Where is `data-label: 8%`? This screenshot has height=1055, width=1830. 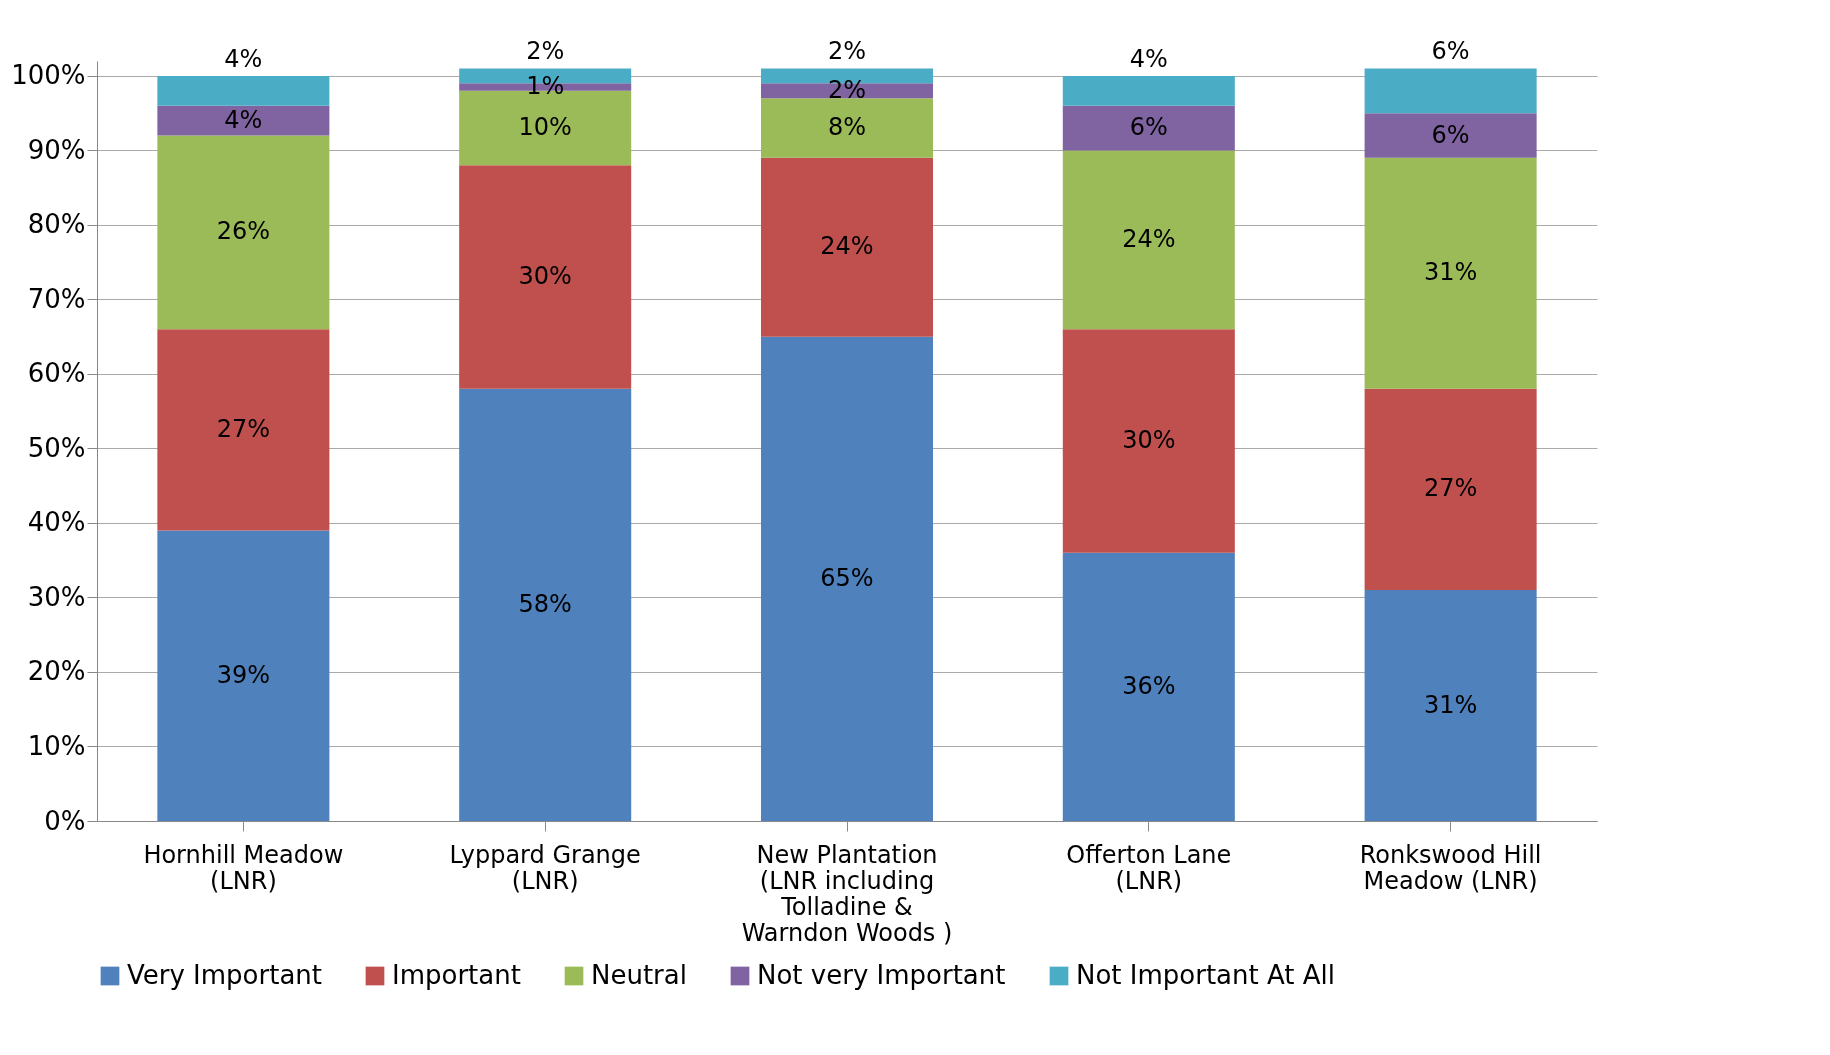
data-label: 8% is located at coordinates (847, 127).